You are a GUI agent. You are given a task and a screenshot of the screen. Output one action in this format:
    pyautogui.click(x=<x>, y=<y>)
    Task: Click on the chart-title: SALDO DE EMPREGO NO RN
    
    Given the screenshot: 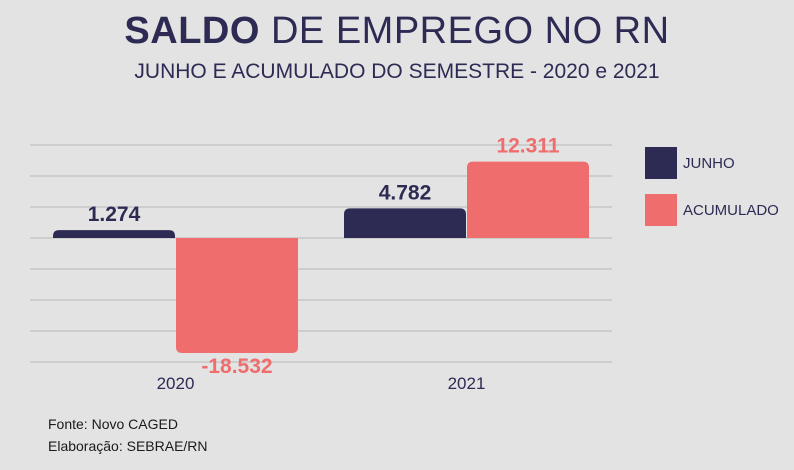 What is the action you would take?
    pyautogui.click(x=397, y=31)
    